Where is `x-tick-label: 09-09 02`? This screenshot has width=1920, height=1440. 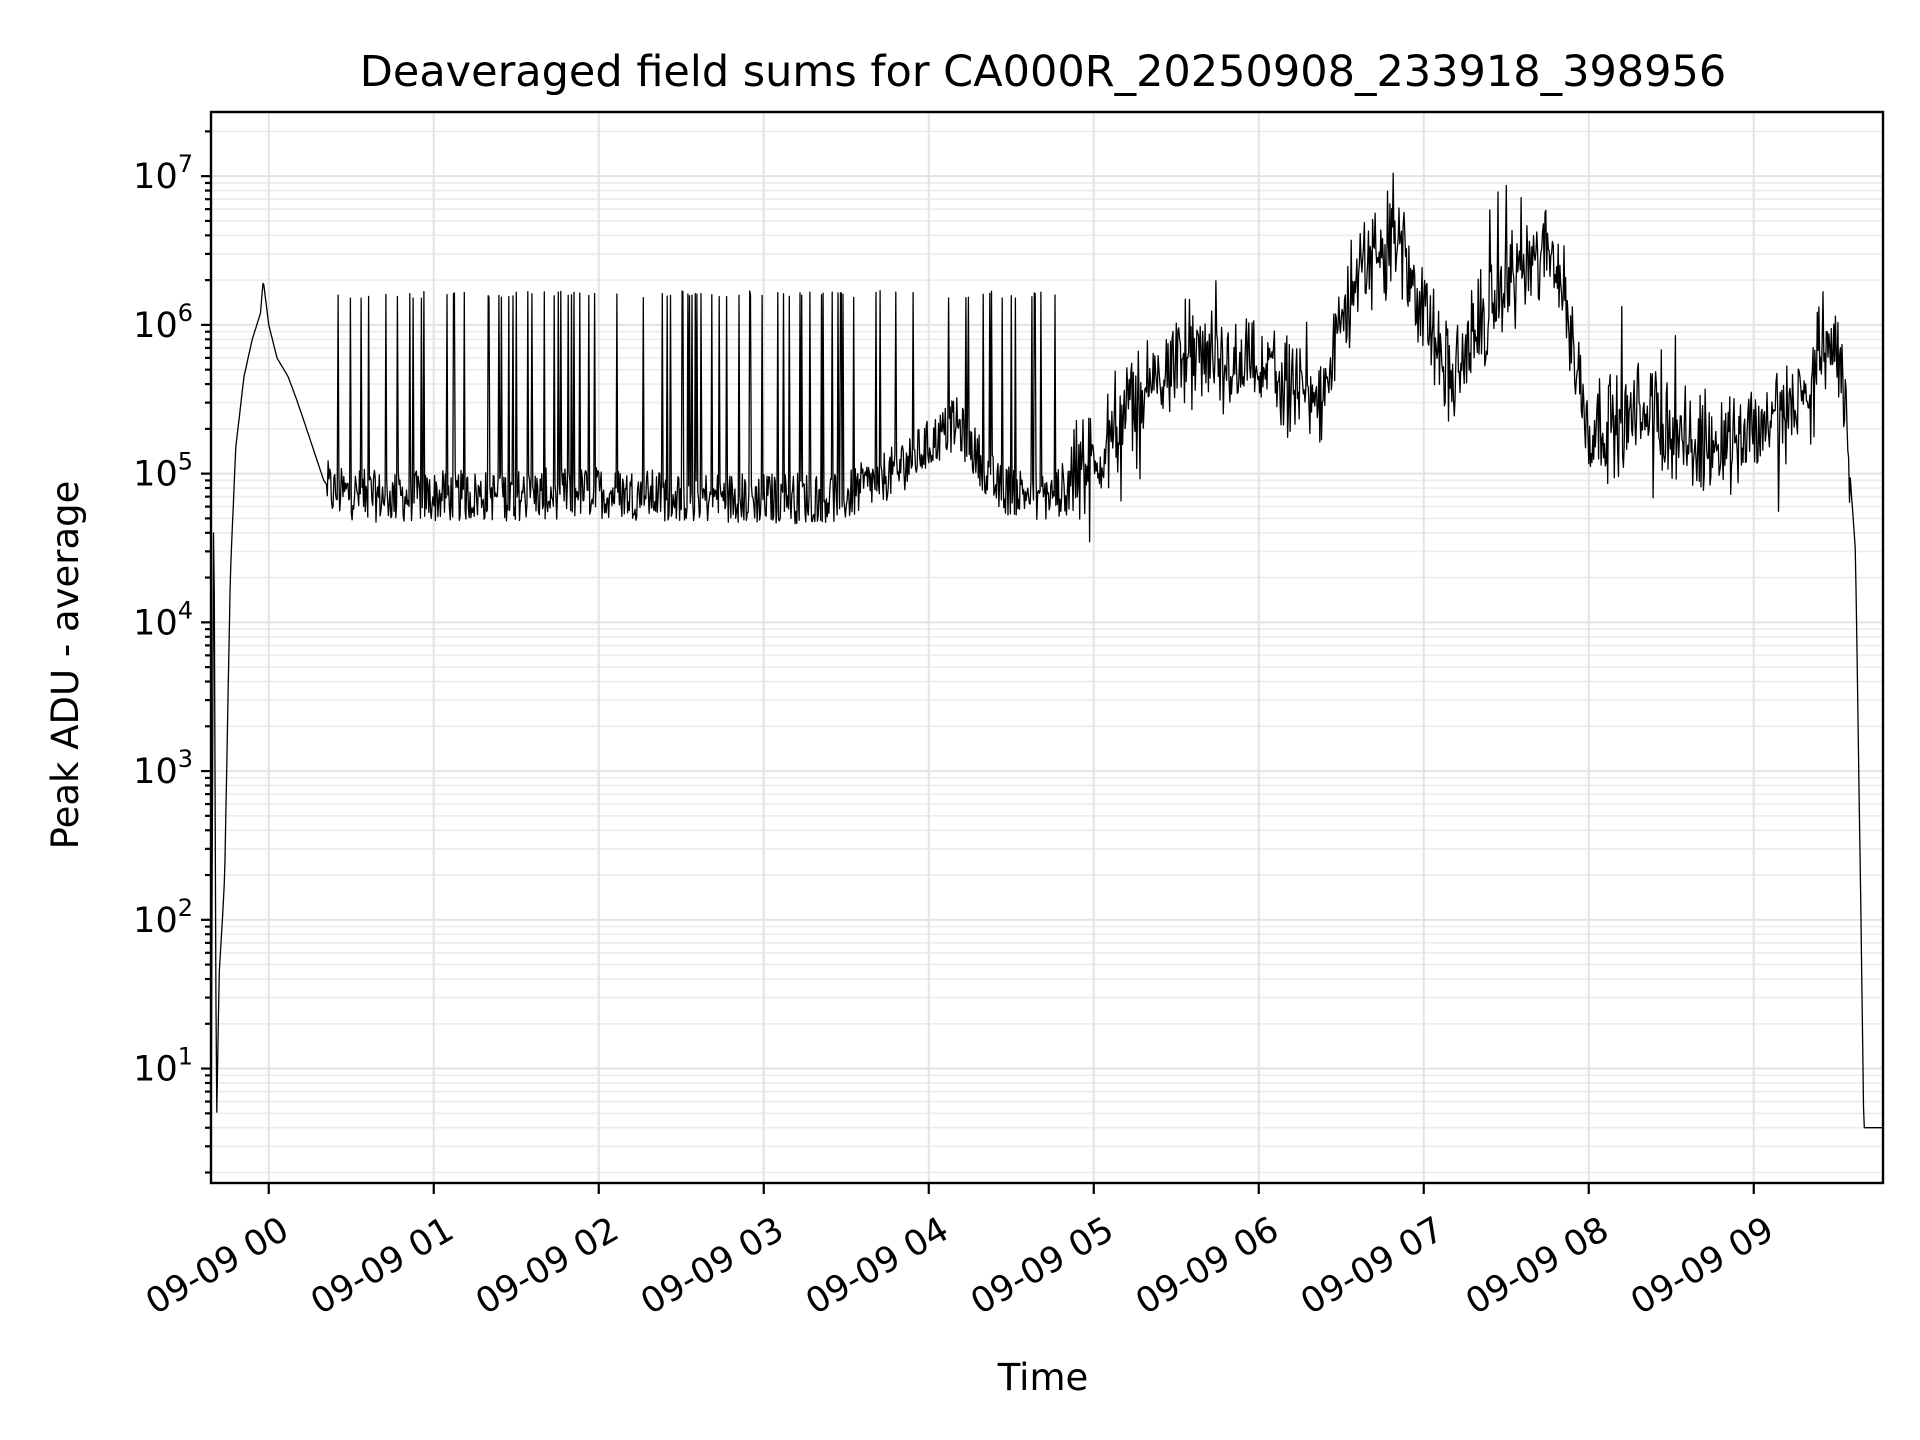
x-tick-label: 09-09 02 is located at coordinates (547, 1266).